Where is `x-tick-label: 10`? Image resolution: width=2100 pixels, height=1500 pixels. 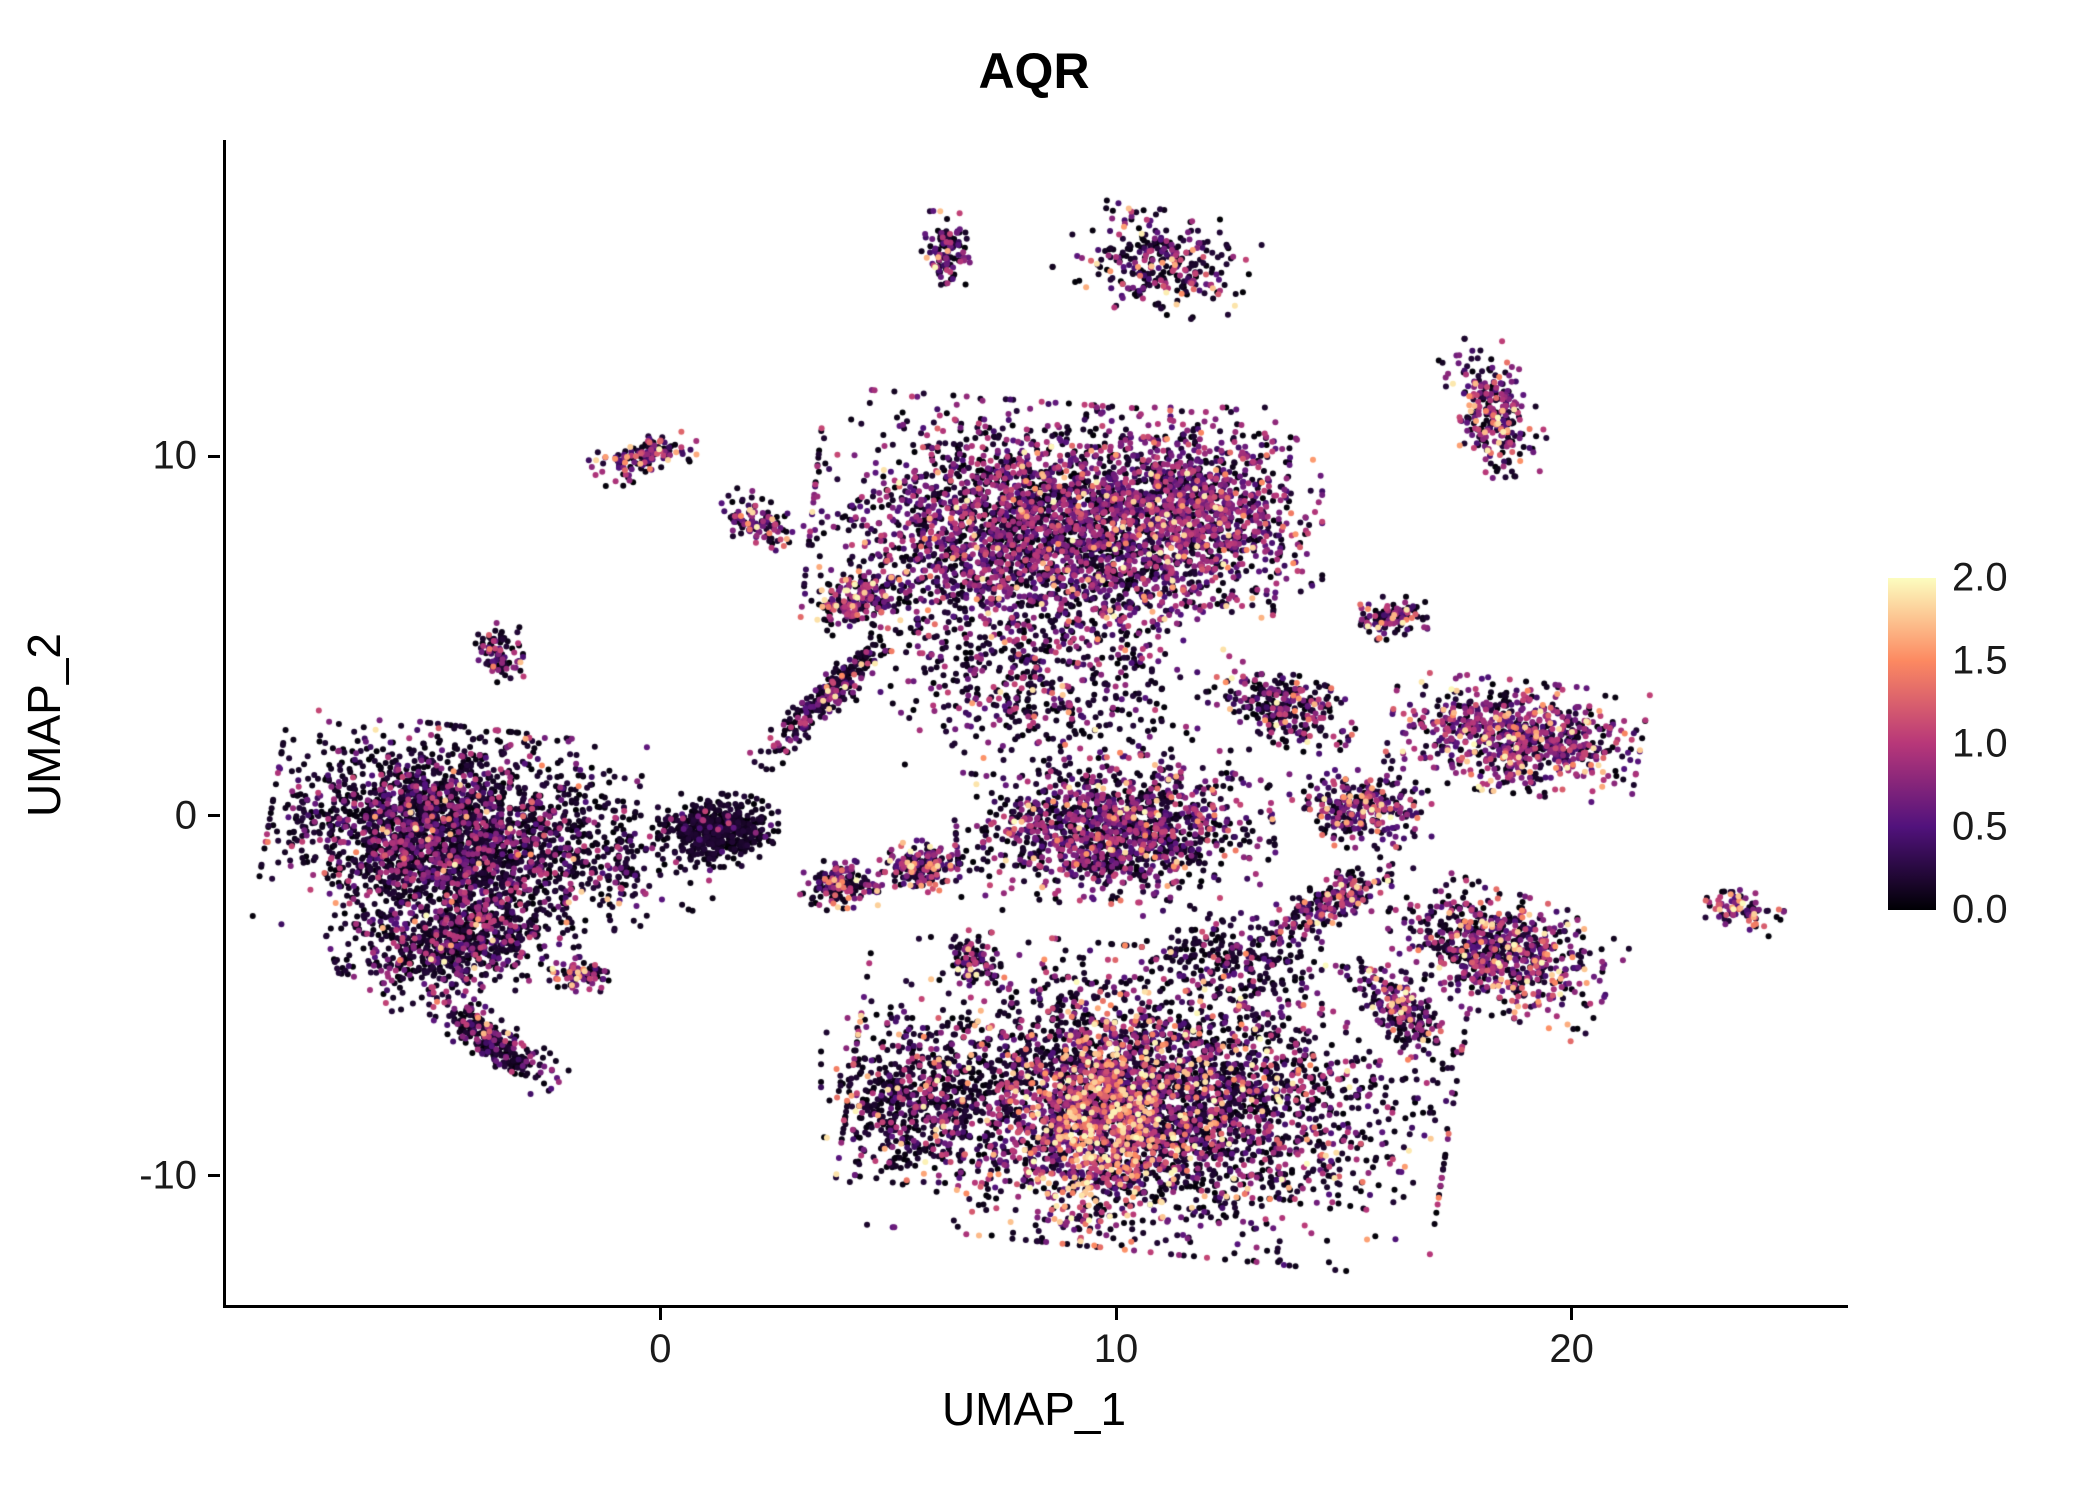
x-tick-label: 10 is located at coordinates (1116, 1349).